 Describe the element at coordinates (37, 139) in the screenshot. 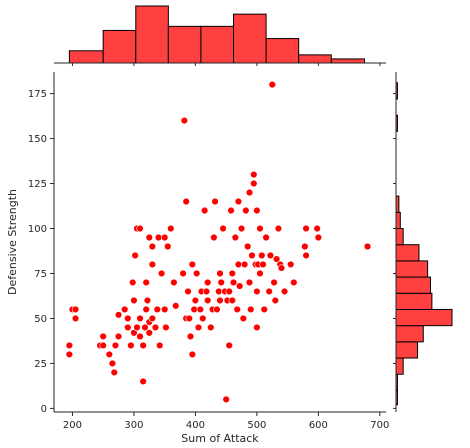

I see `y-tick-label: 150` at that location.